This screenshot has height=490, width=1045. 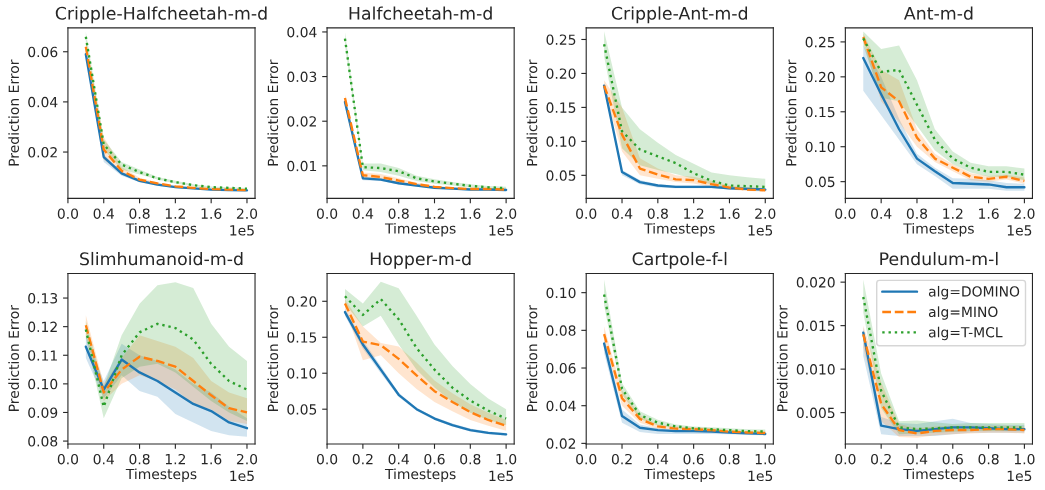 I want to click on legend-label: alg=MINO, so click(x=963, y=313).